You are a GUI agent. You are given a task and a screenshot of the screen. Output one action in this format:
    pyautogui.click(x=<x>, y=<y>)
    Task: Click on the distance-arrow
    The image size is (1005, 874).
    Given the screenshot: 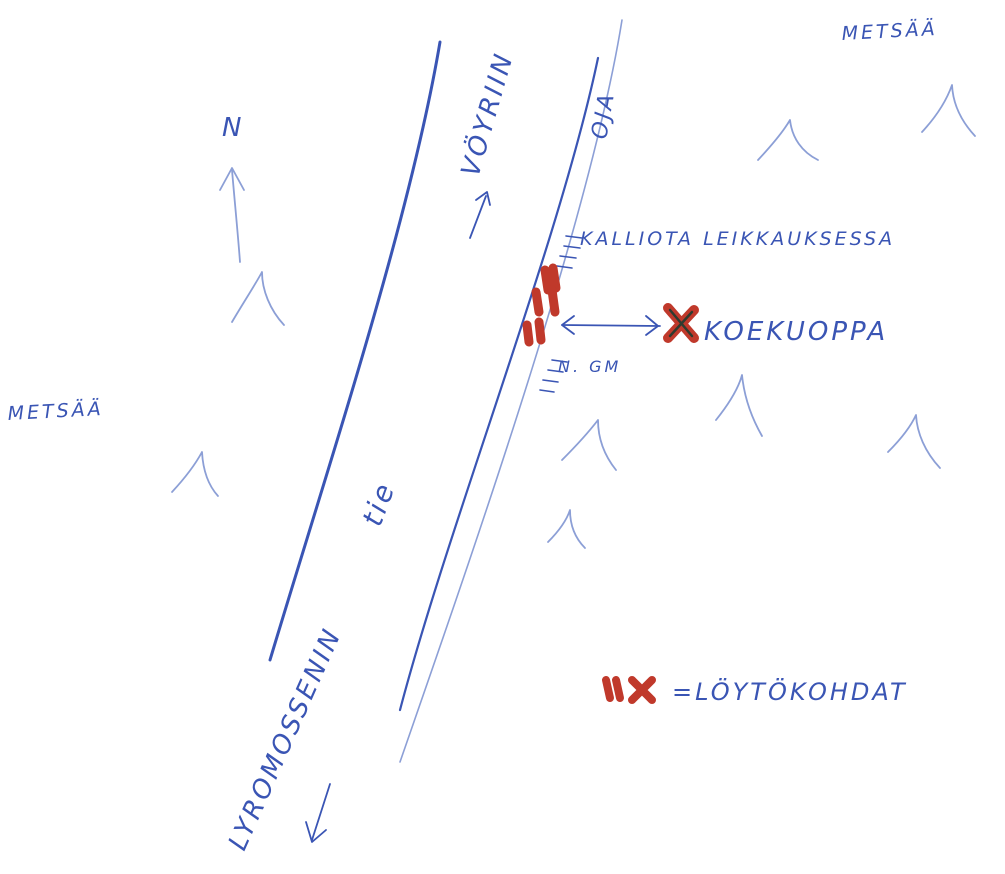 What is the action you would take?
    pyautogui.click(x=611, y=325)
    